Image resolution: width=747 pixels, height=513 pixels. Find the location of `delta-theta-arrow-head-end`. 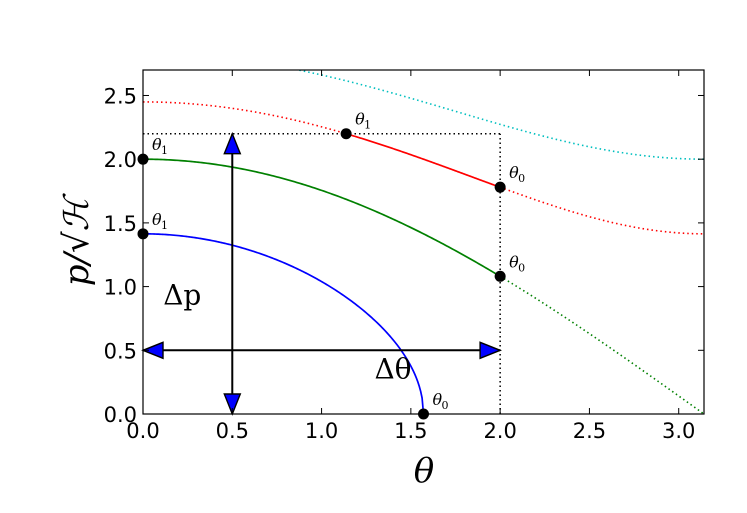

delta-theta-arrow-head-end is located at coordinates (490, 350).